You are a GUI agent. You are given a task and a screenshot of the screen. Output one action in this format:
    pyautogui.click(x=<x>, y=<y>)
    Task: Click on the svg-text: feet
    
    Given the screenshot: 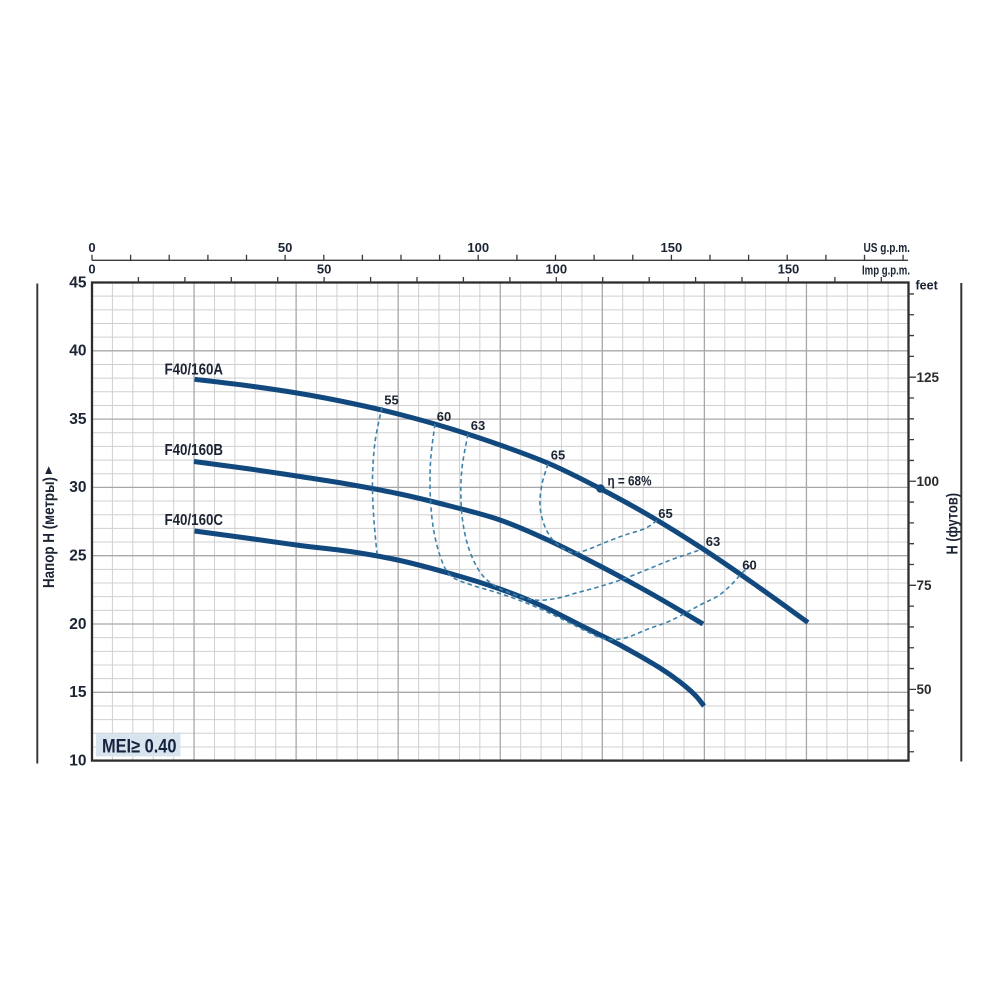 What is the action you would take?
    pyautogui.click(x=927, y=286)
    